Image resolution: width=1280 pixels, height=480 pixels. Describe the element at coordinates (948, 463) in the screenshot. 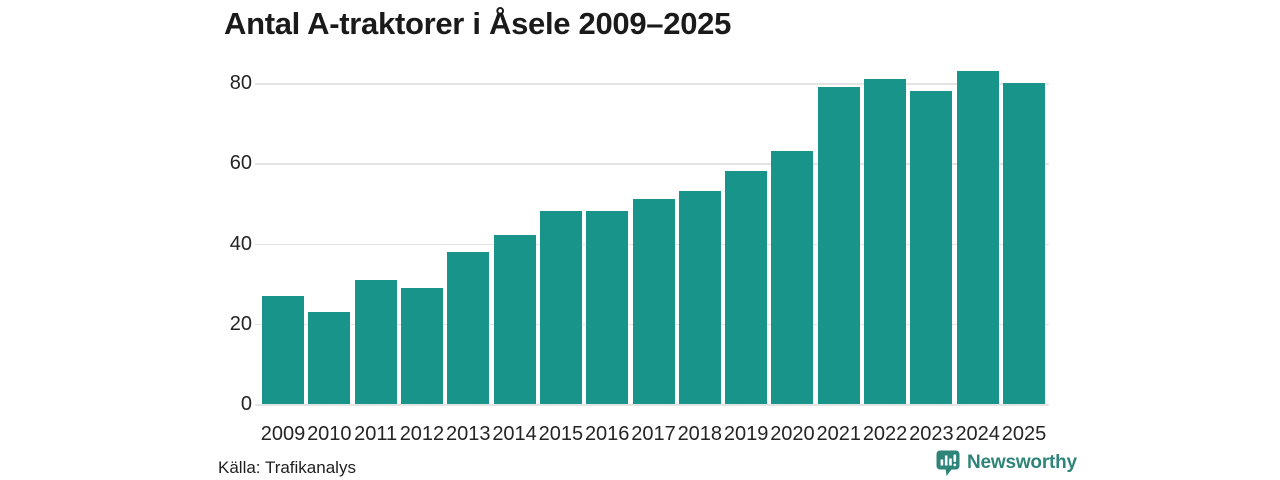

I see `newsworthy-speech-bubble-bar-chart-icon` at that location.